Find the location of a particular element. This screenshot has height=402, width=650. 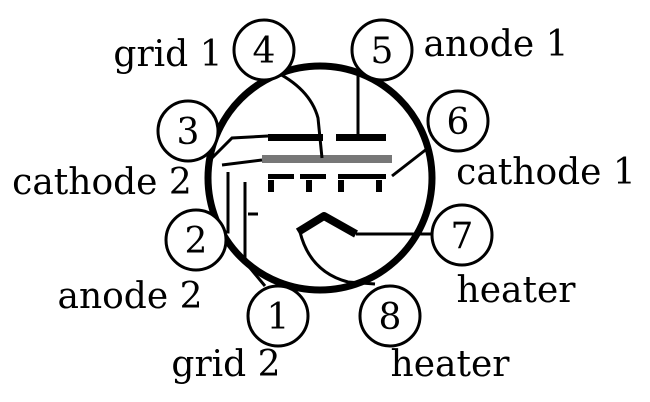

pin-4-label: grid 1 is located at coordinates (167, 54).